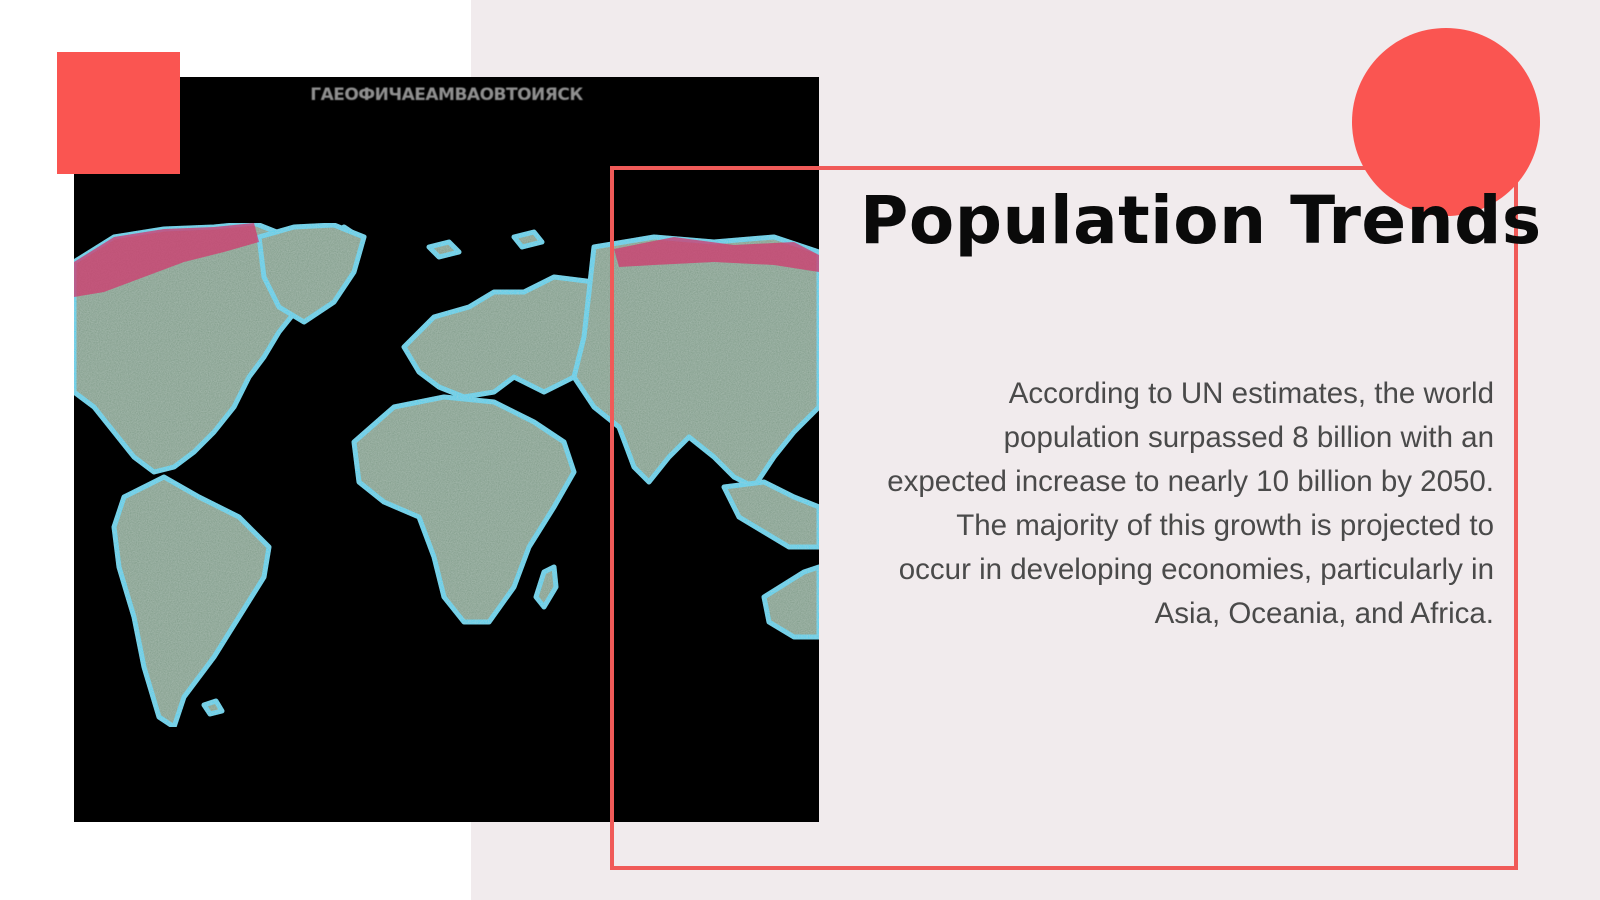  I want to click on arctic-tint-east, so click(716, 254).